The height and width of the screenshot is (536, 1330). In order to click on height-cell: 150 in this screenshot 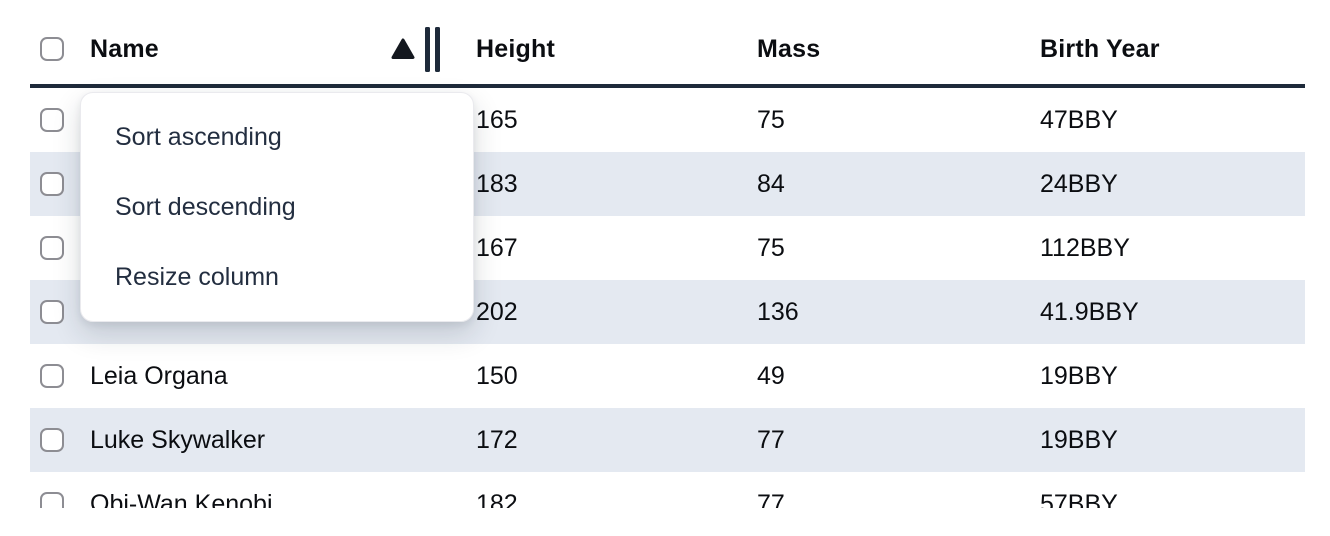, I will do `click(616, 376)`.